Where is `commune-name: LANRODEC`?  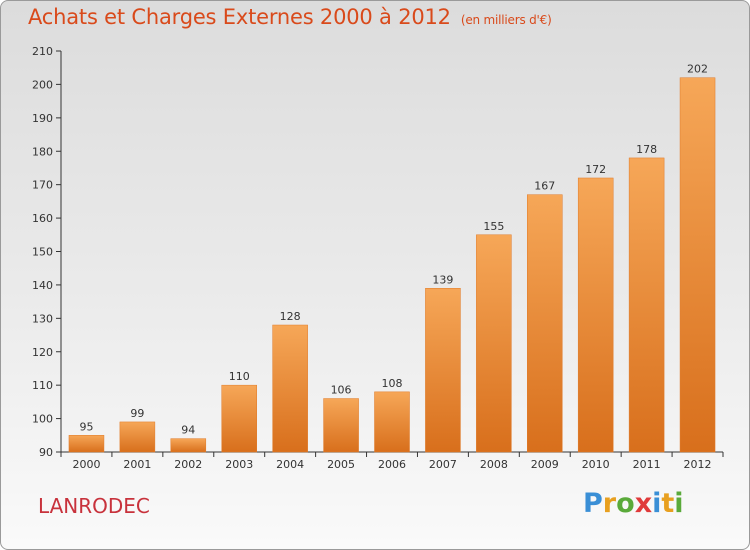 commune-name: LANRODEC is located at coordinates (94, 506).